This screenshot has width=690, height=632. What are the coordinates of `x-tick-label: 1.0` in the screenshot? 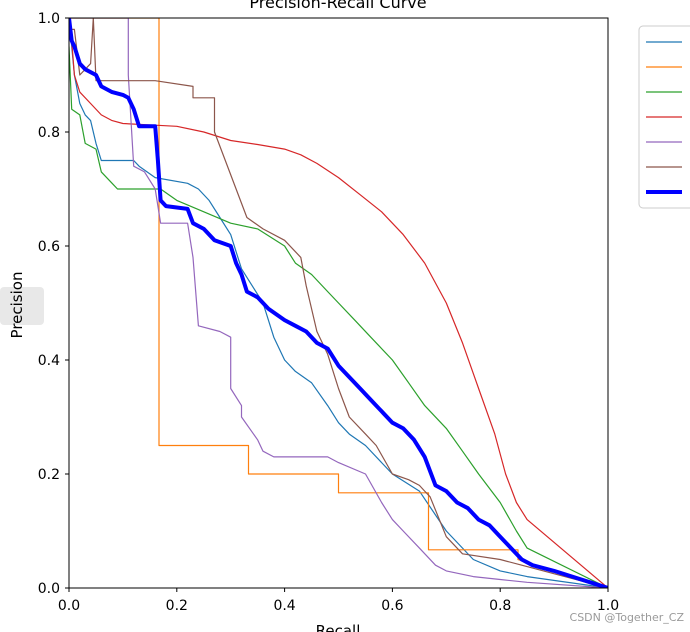 It's located at (608, 606).